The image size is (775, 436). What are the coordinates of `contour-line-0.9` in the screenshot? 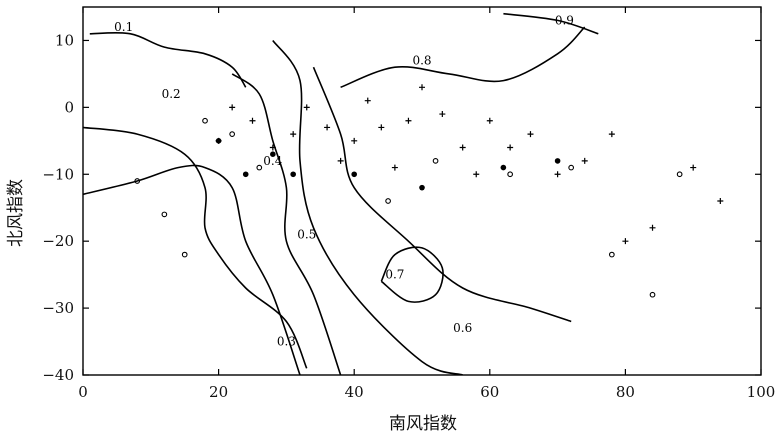 It's located at (551, 23).